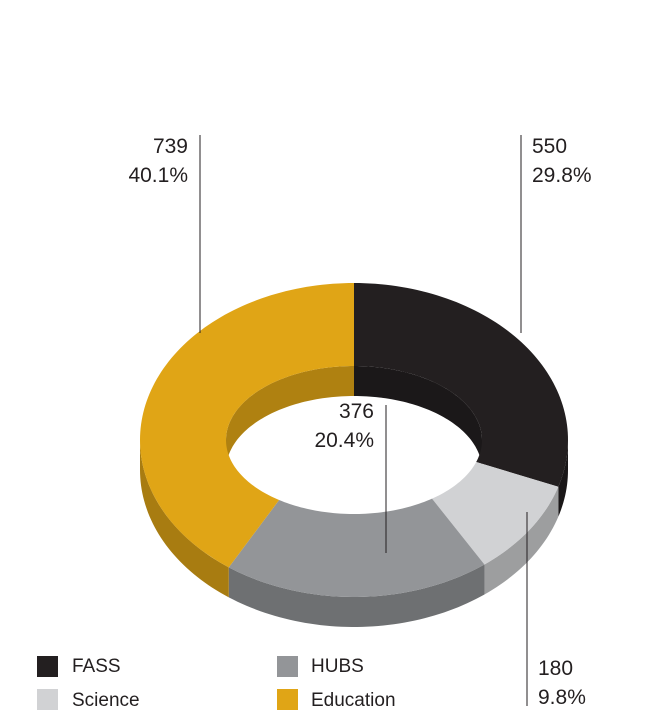 The image size is (665, 718). Describe the element at coordinates (158, 175) in the screenshot. I see `percent-label-education: 40.1%` at that location.